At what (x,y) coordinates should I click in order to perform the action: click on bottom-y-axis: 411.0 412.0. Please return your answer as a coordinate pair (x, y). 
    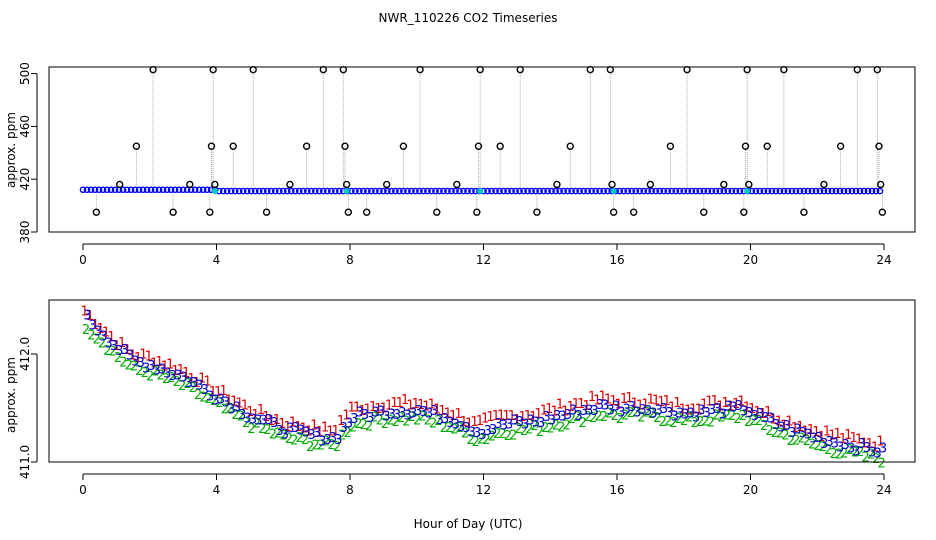
    Looking at the image, I should click on (28, 408).